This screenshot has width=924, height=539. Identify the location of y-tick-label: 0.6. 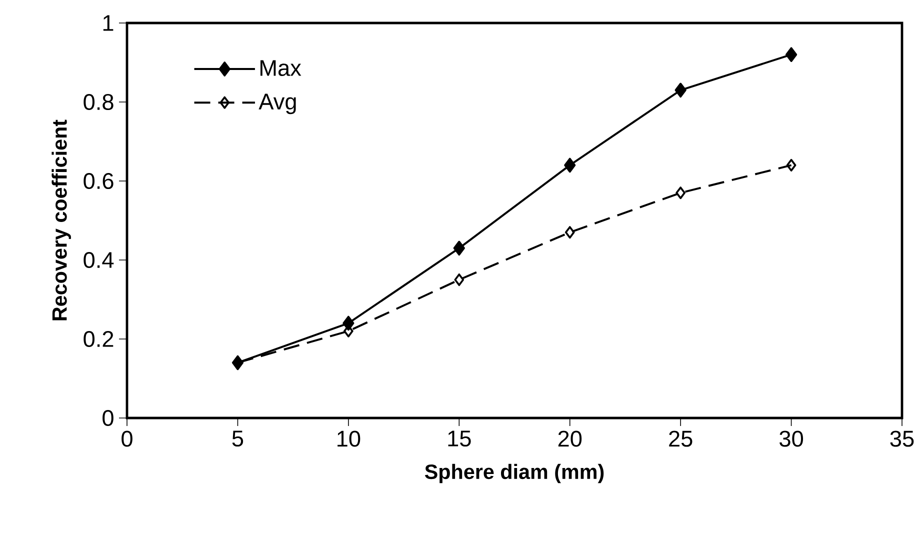
(99, 181).